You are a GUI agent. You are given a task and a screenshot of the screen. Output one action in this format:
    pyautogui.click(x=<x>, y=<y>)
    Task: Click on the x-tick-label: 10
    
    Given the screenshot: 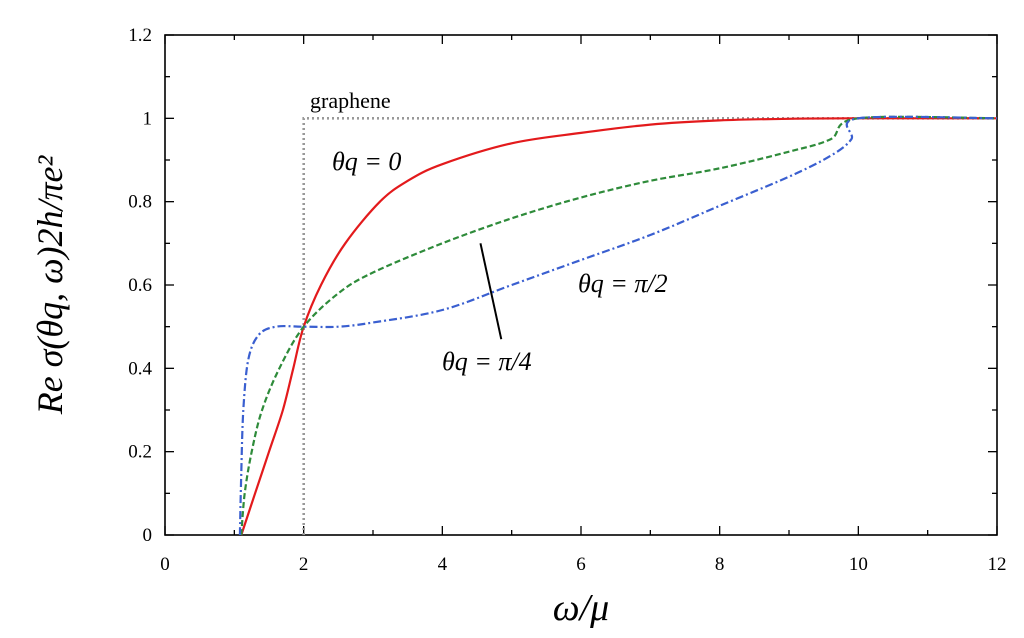 What is the action you would take?
    pyautogui.click(x=858, y=564)
    